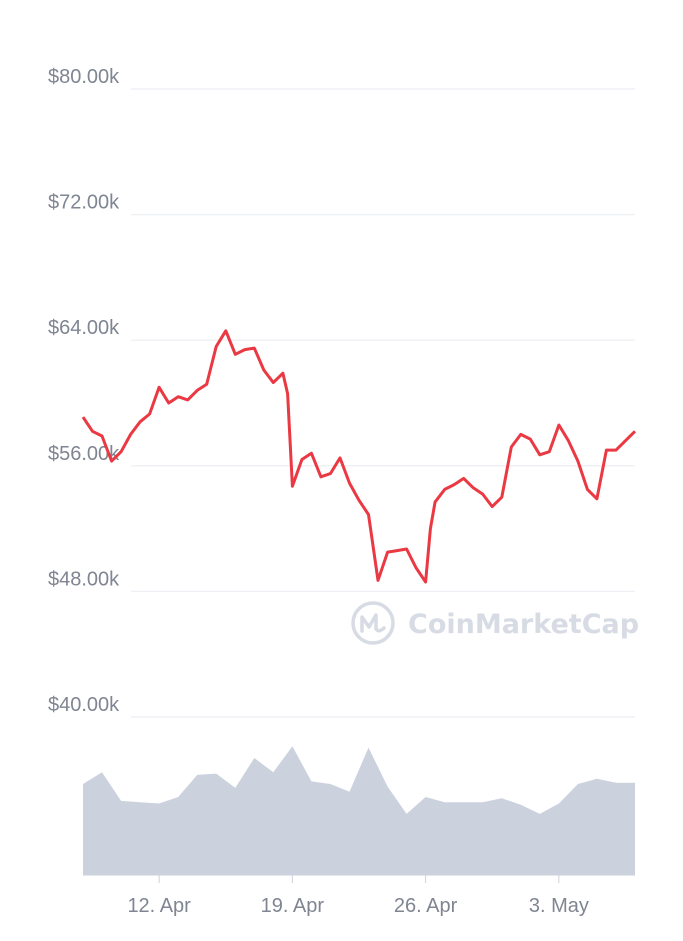  Describe the element at coordinates (426, 906) in the screenshot. I see `x-tick-label: 26. Apr` at that location.